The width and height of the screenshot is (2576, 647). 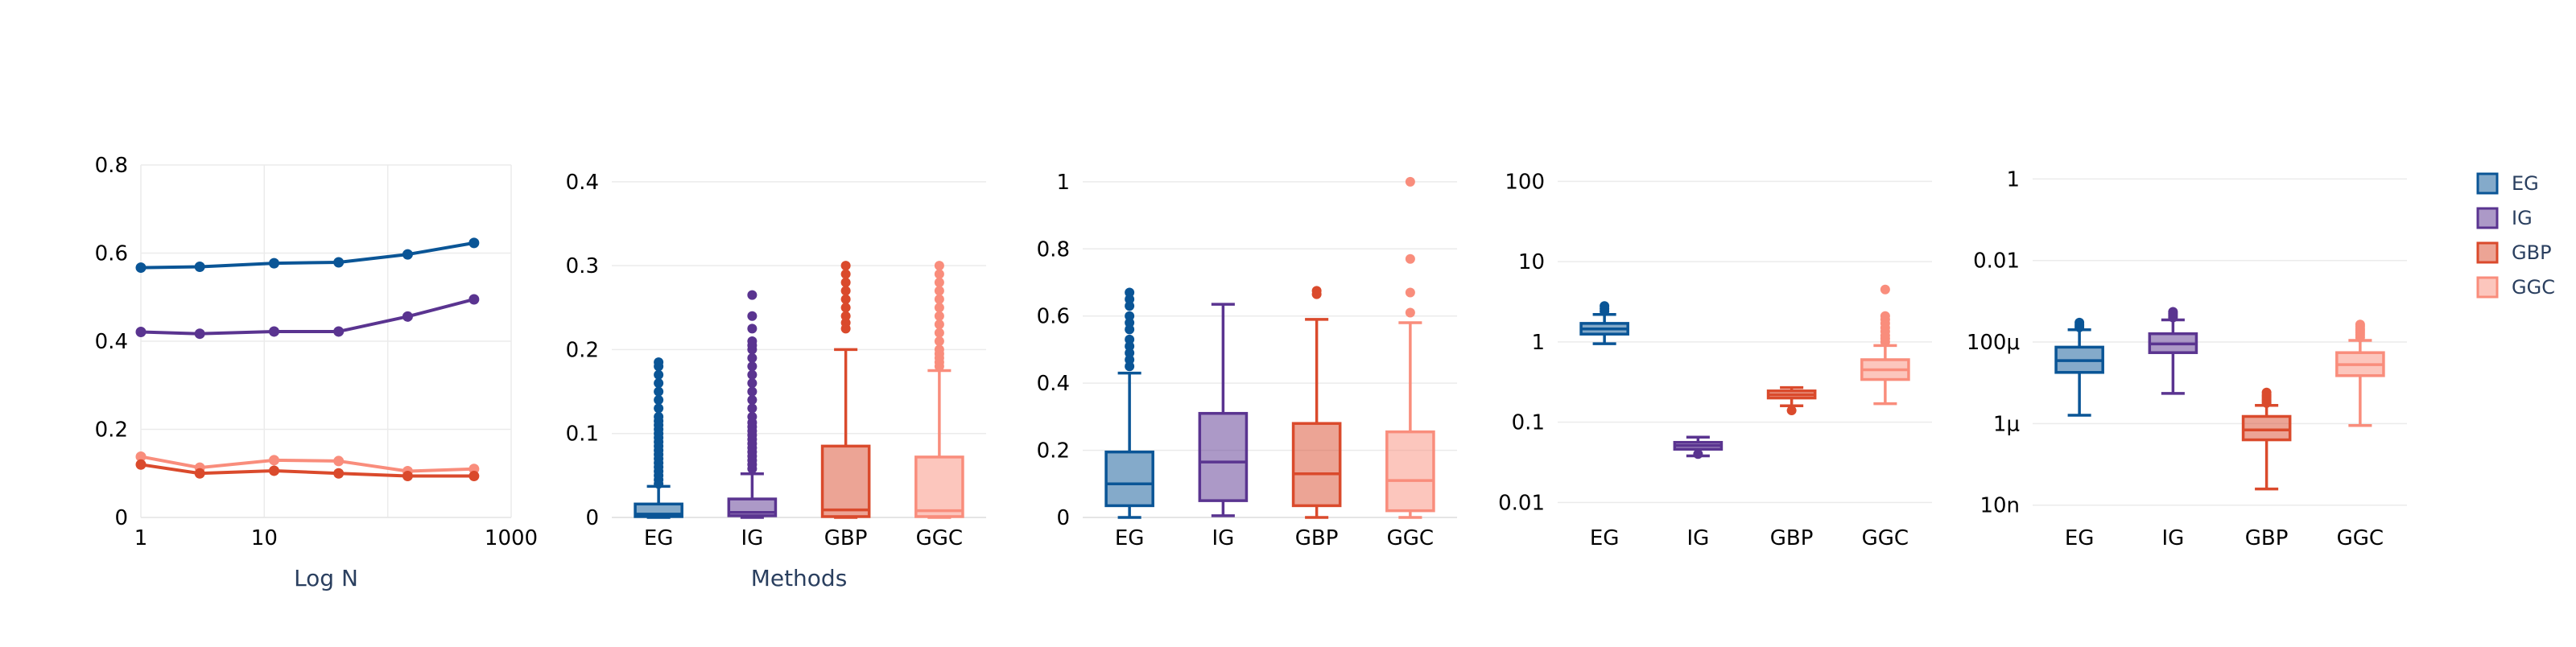 What do you see at coordinates (141, 538) in the screenshot?
I see `x-tick-label: 1` at bounding box center [141, 538].